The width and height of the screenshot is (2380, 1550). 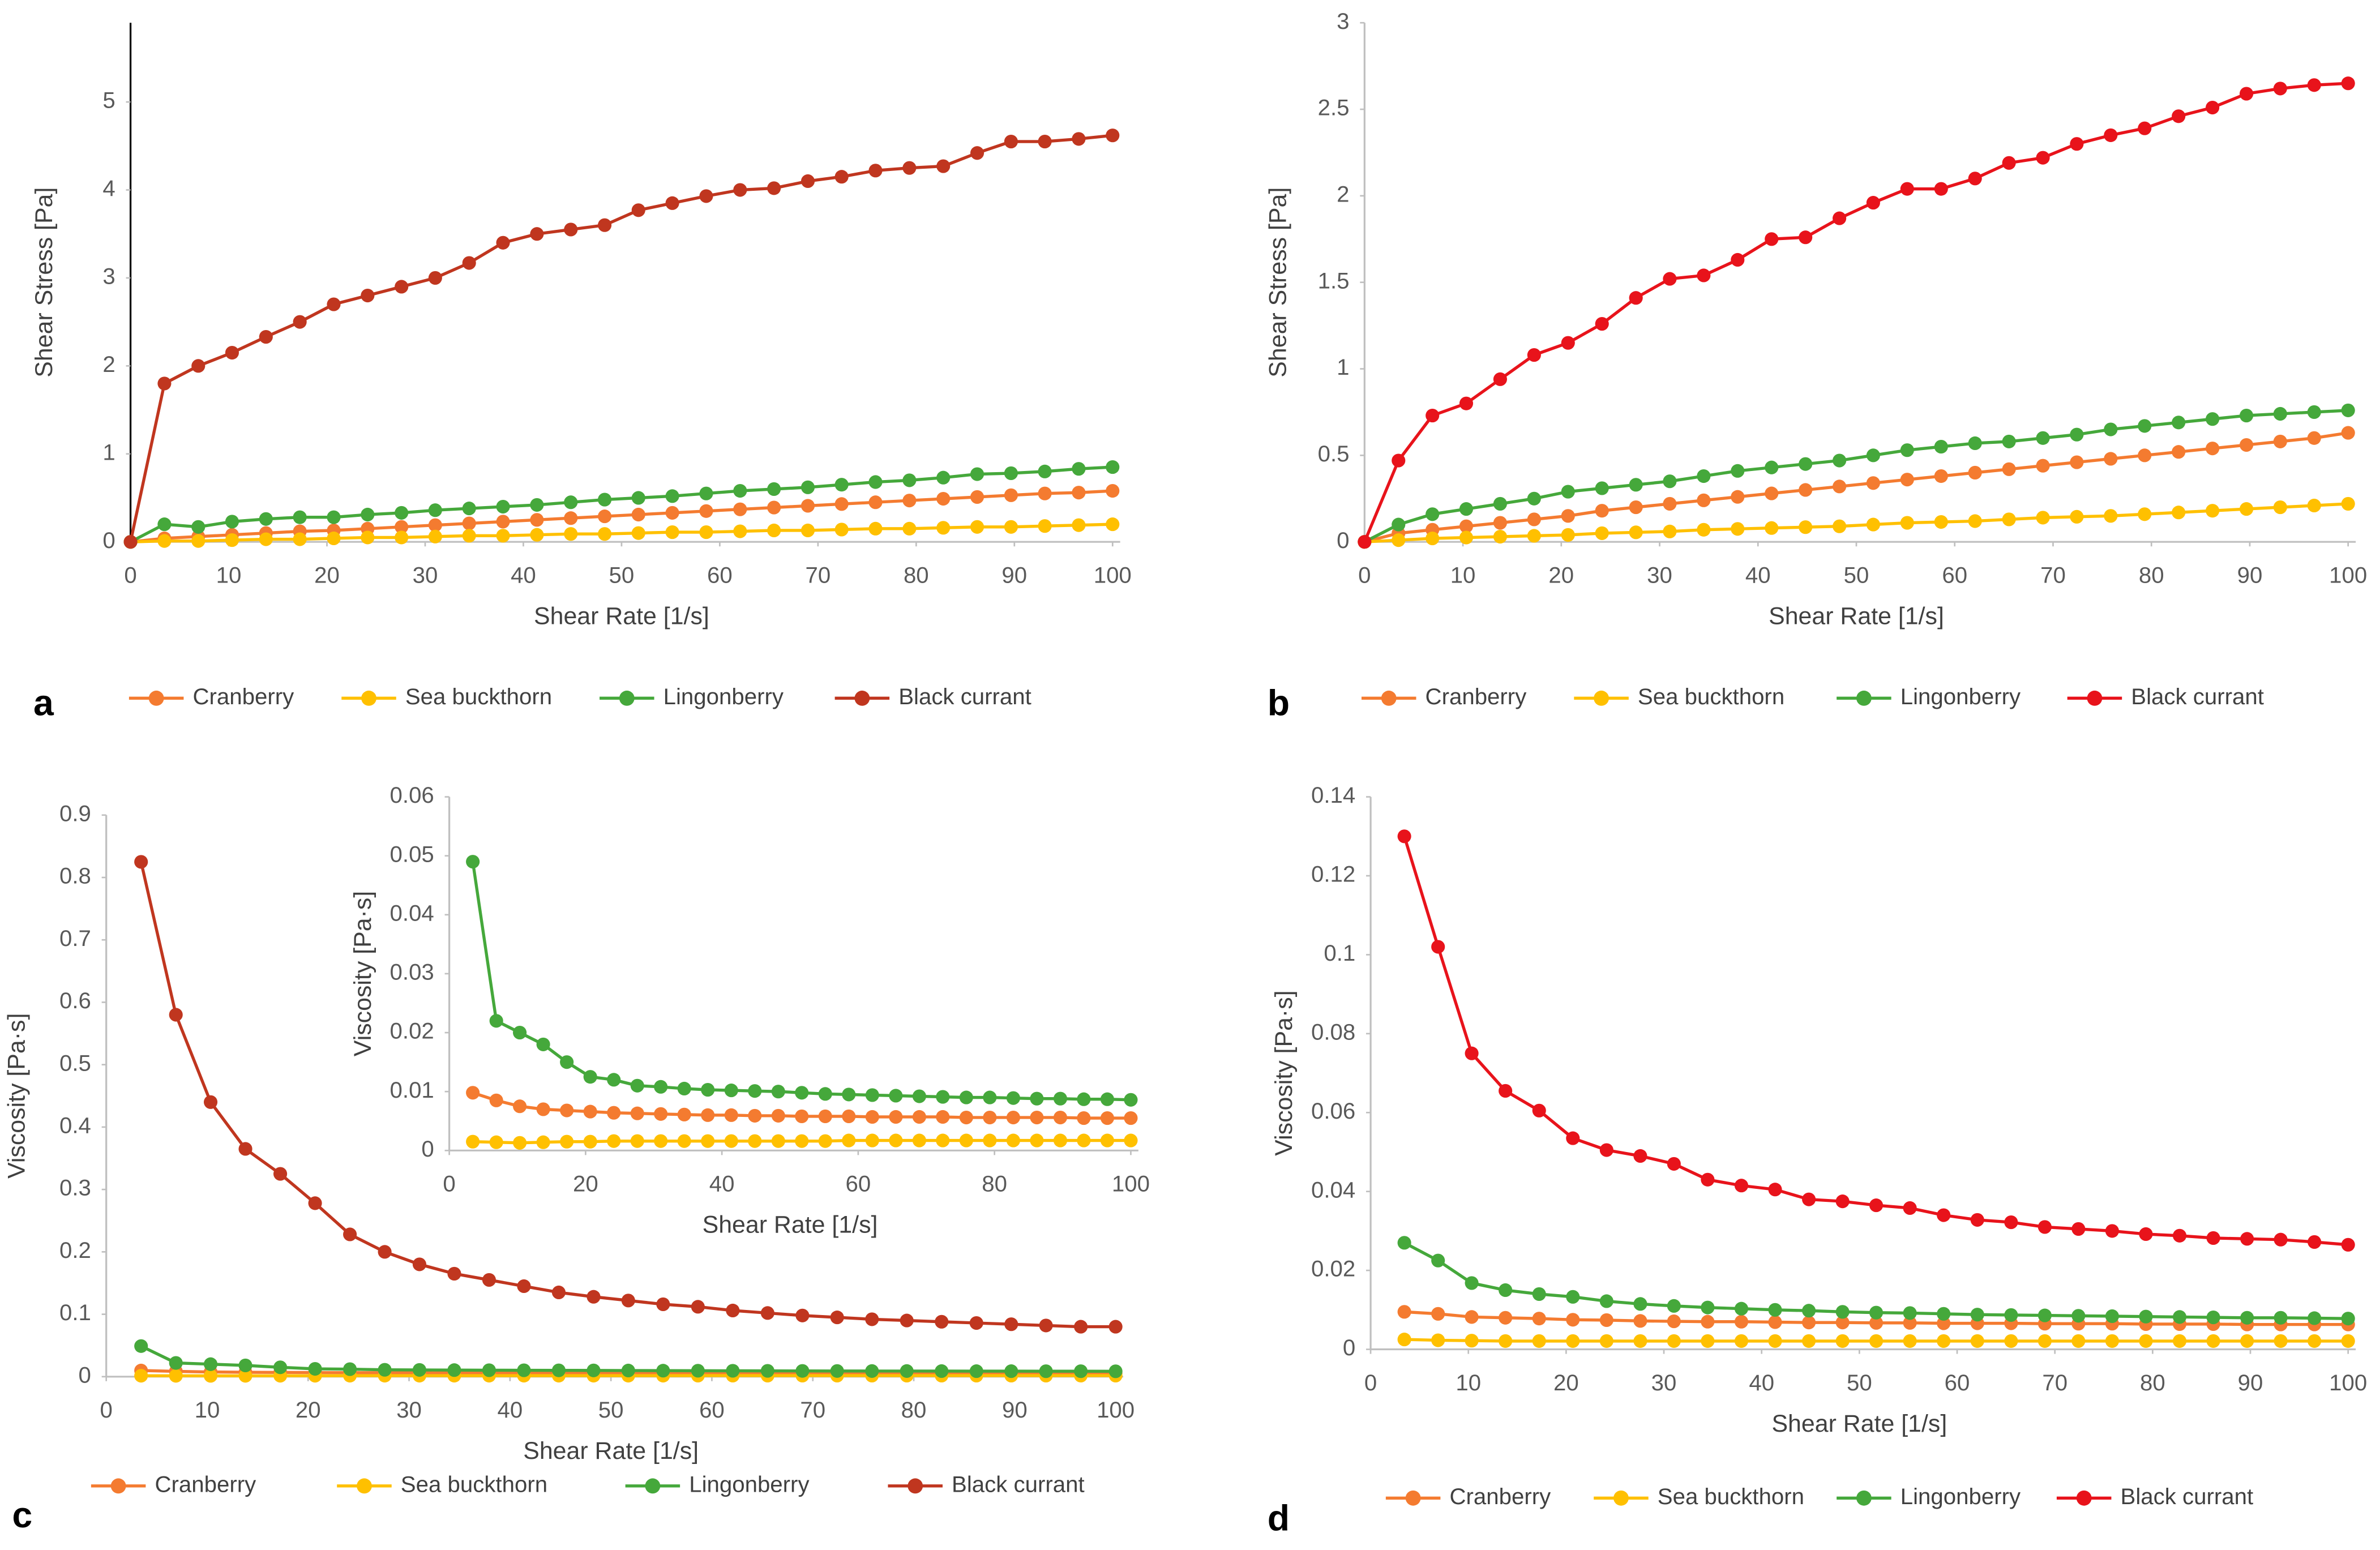 What do you see at coordinates (1566, 1382) in the screenshot?
I see `x-tick-label: 20` at bounding box center [1566, 1382].